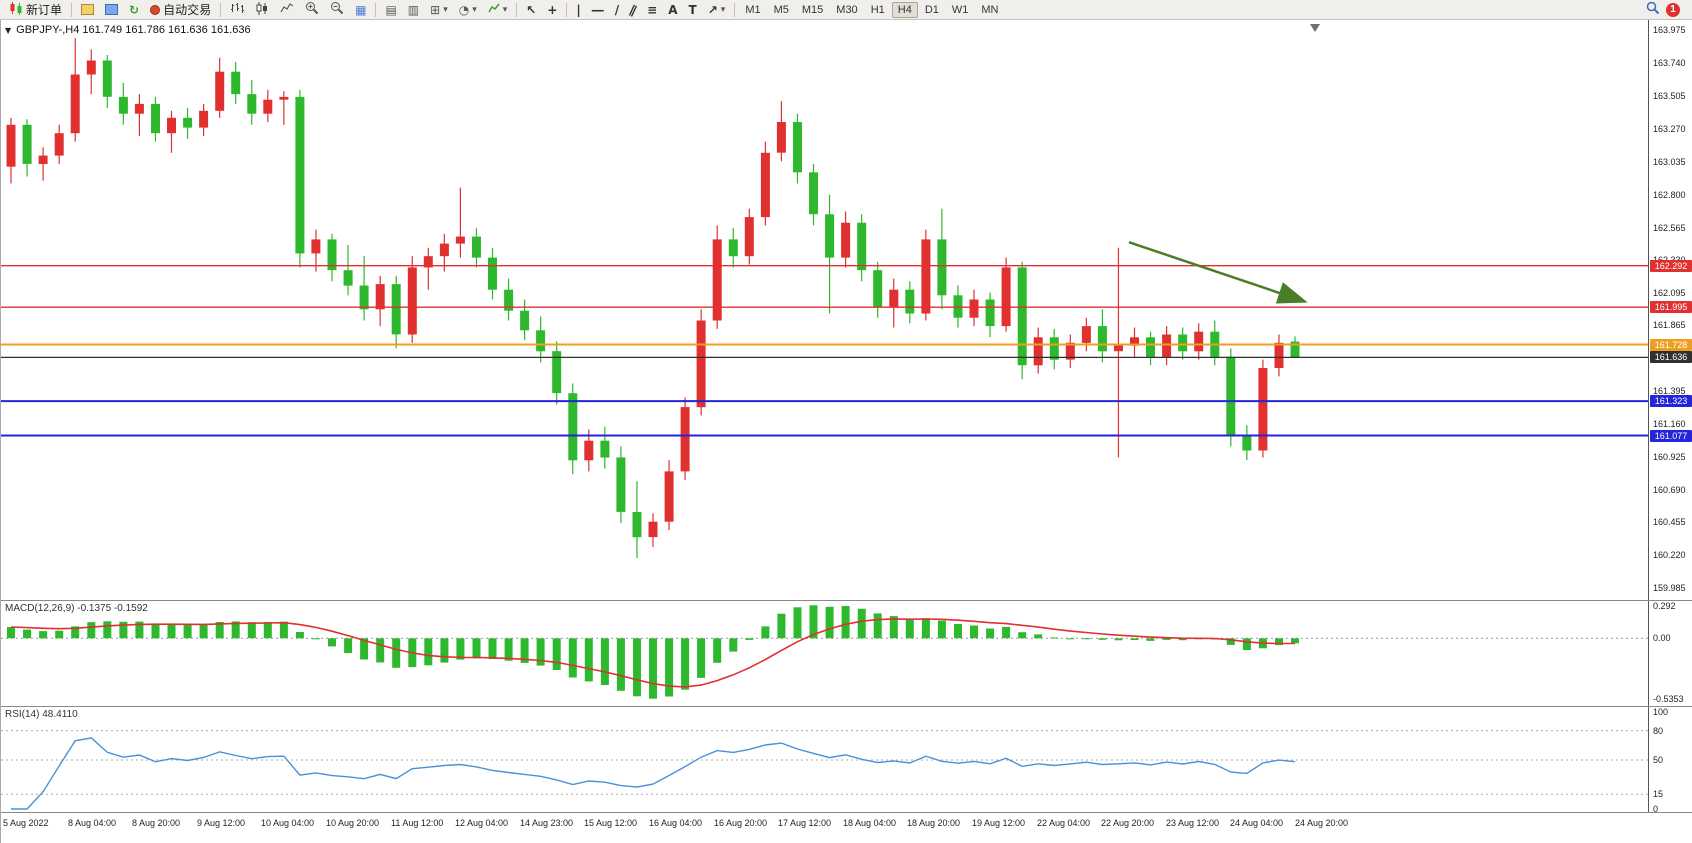 The height and width of the screenshot is (843, 1692). I want to click on price-tag: 161.728, so click(1671, 345).